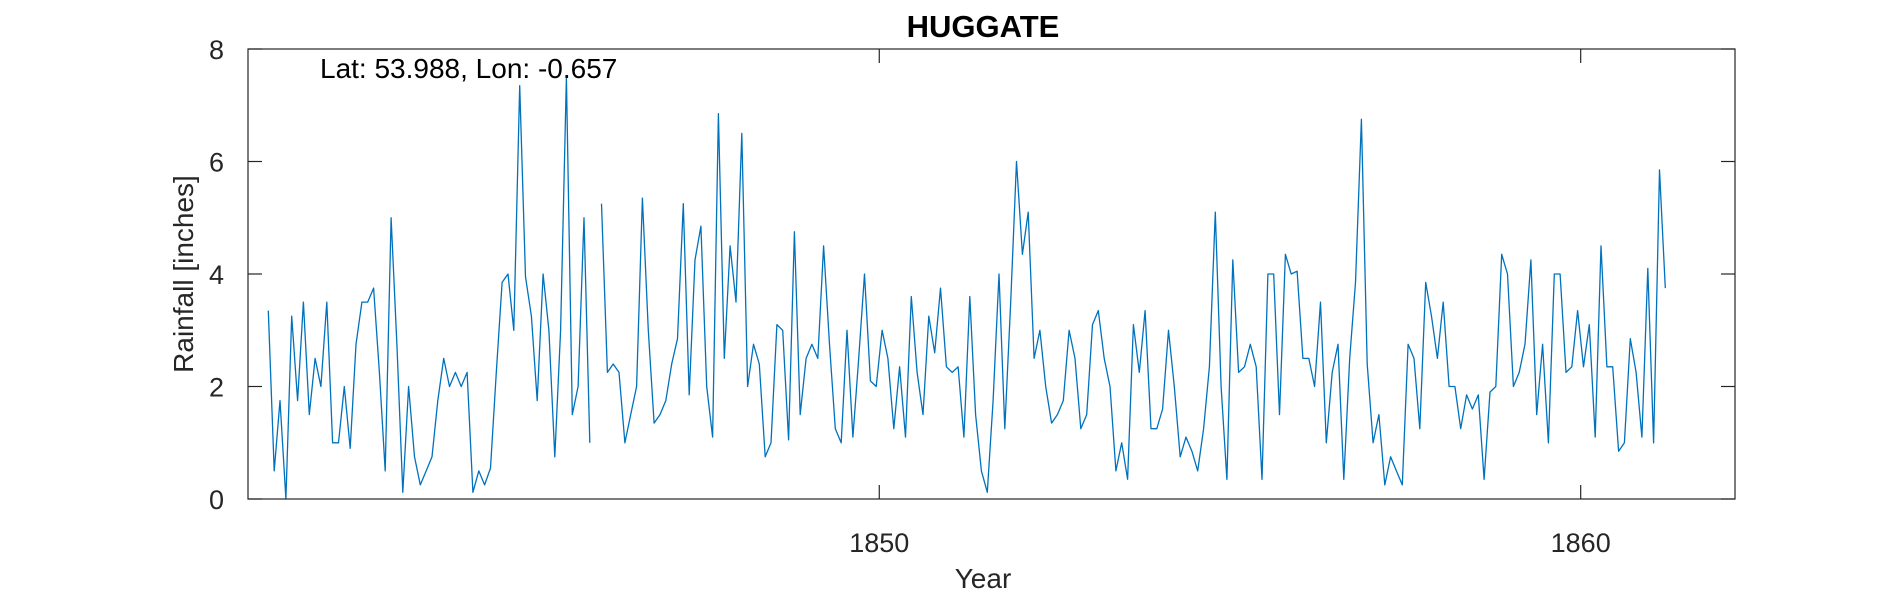 This screenshot has width=1890, height=591. What do you see at coordinates (468, 68) in the screenshot?
I see `location-annotation: Lat: 53.988, Lon: -0.657` at bounding box center [468, 68].